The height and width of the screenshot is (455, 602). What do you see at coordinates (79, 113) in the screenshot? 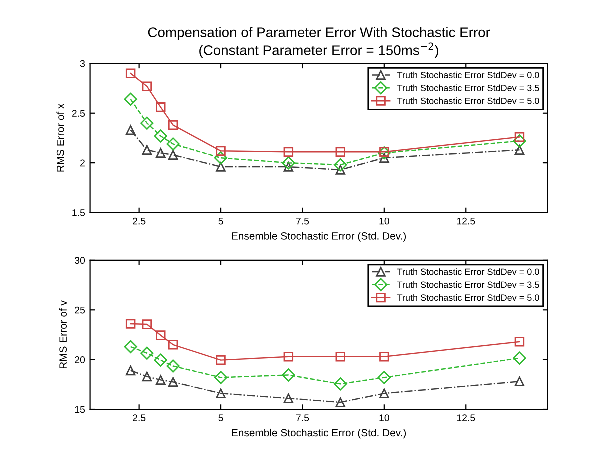
I see `y-tick-label: 2.5` at bounding box center [79, 113].